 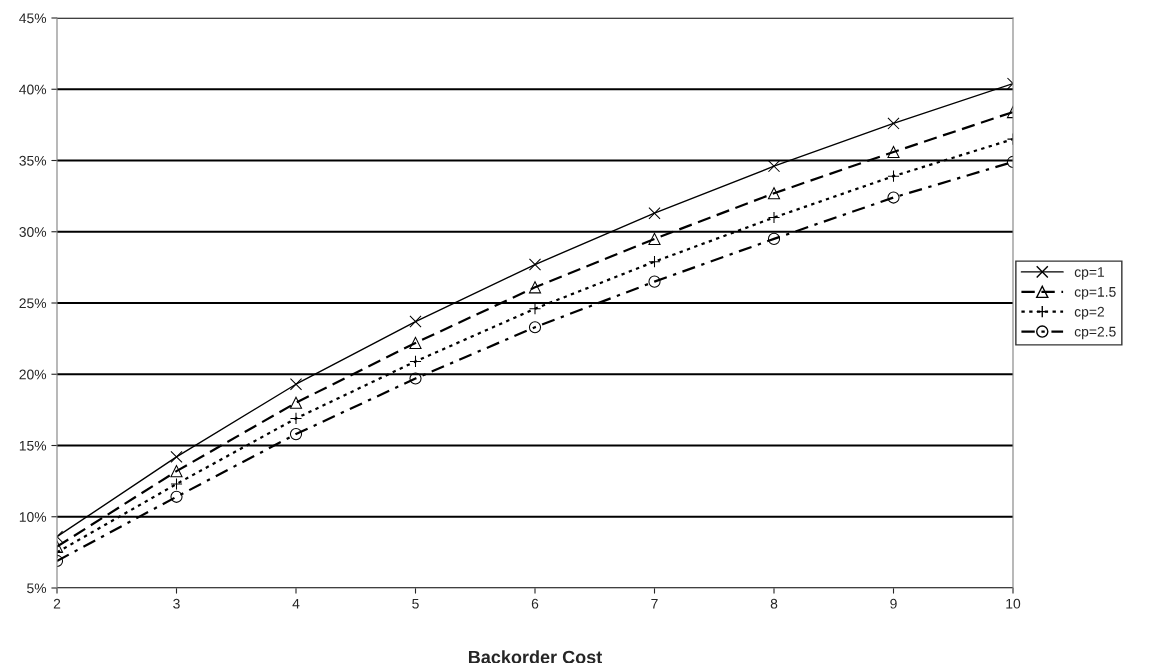 What do you see at coordinates (33, 160) in the screenshot?
I see `y-tick-label: 35%` at bounding box center [33, 160].